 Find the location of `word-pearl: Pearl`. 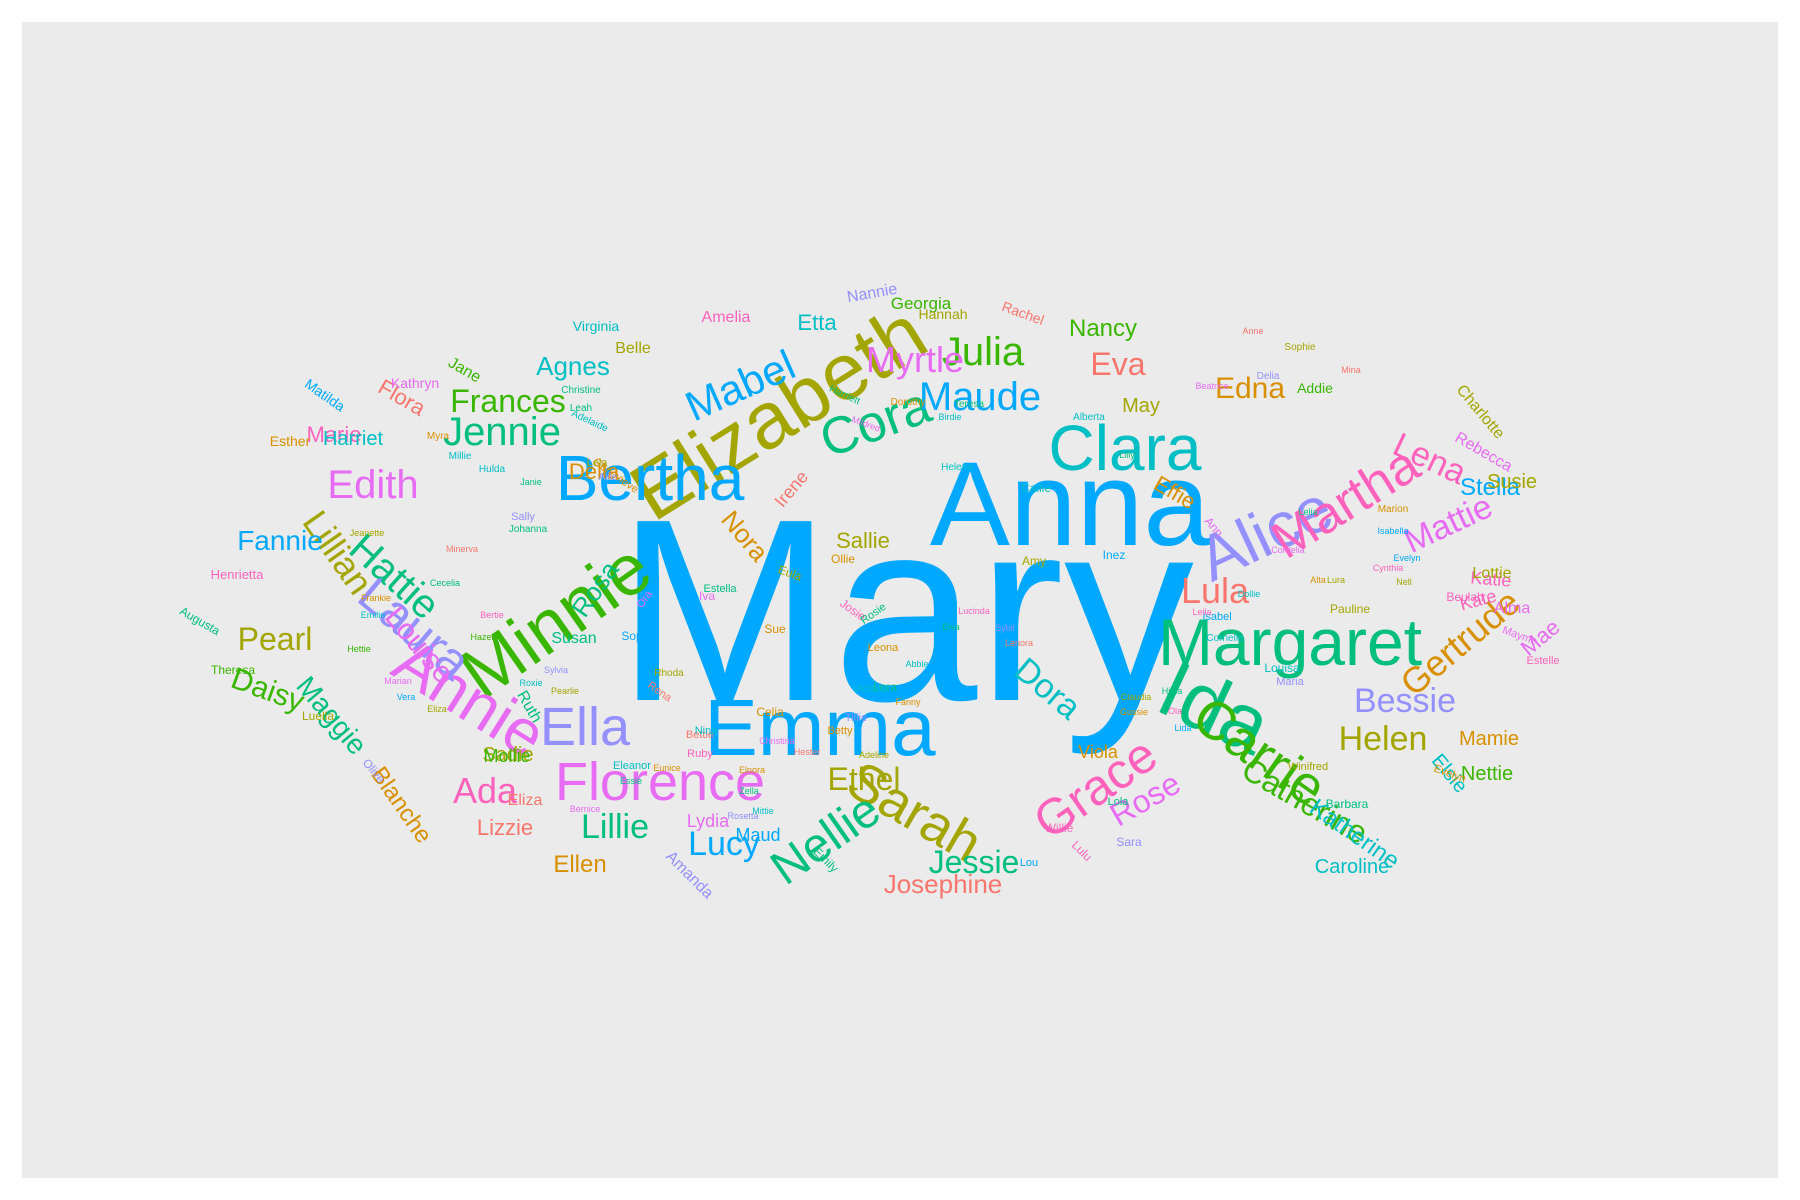

word-pearl: Pearl is located at coordinates (275, 639).